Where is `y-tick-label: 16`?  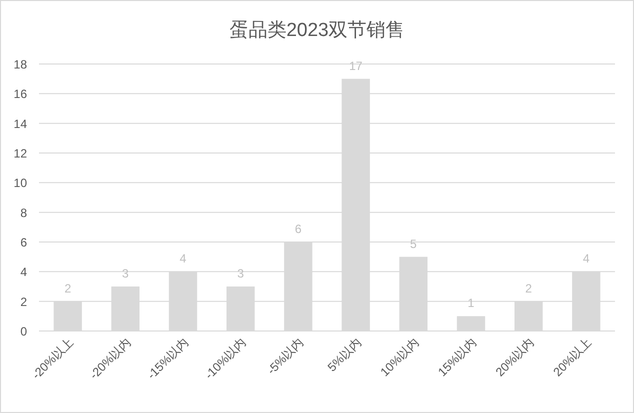
y-tick-label: 16 is located at coordinates (21, 94).